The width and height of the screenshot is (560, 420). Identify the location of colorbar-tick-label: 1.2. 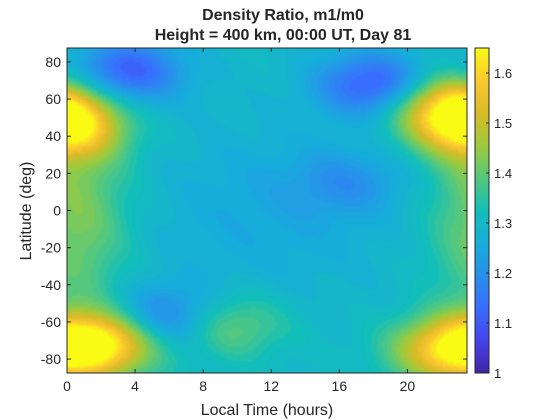
(503, 273).